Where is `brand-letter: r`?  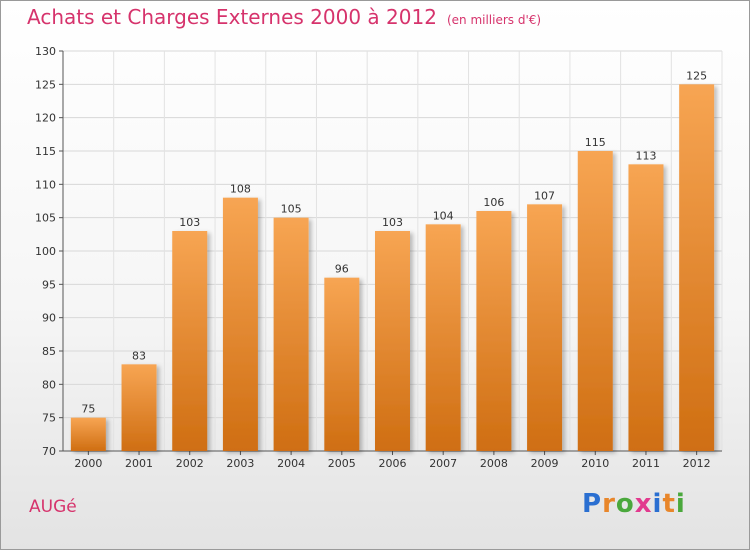 brand-letter: r is located at coordinates (609, 504).